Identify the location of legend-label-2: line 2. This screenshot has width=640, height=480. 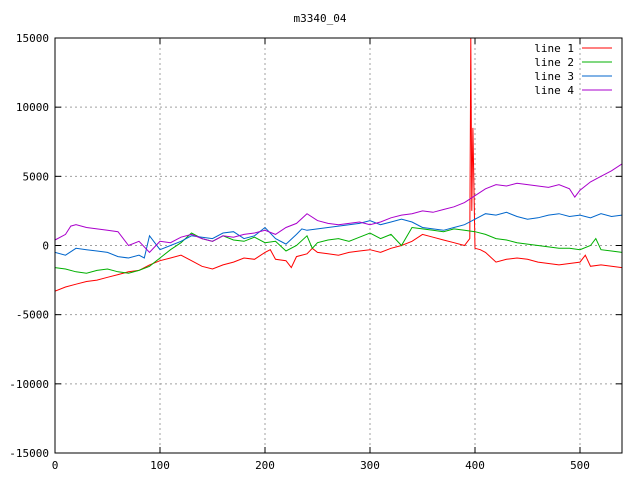
(554, 62).